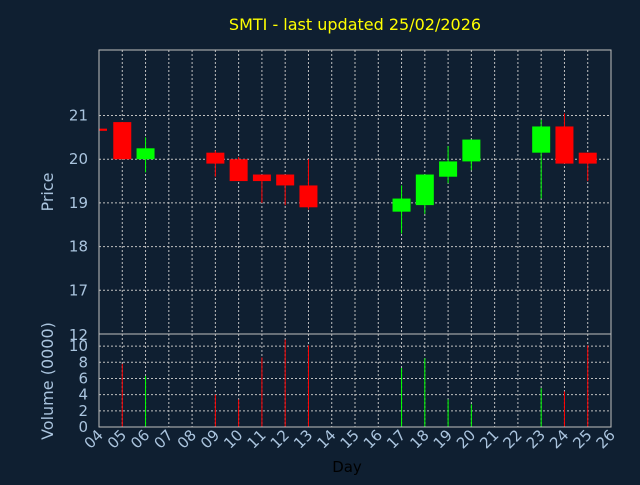  I want to click on x-axis-label: Day, so click(347, 467).